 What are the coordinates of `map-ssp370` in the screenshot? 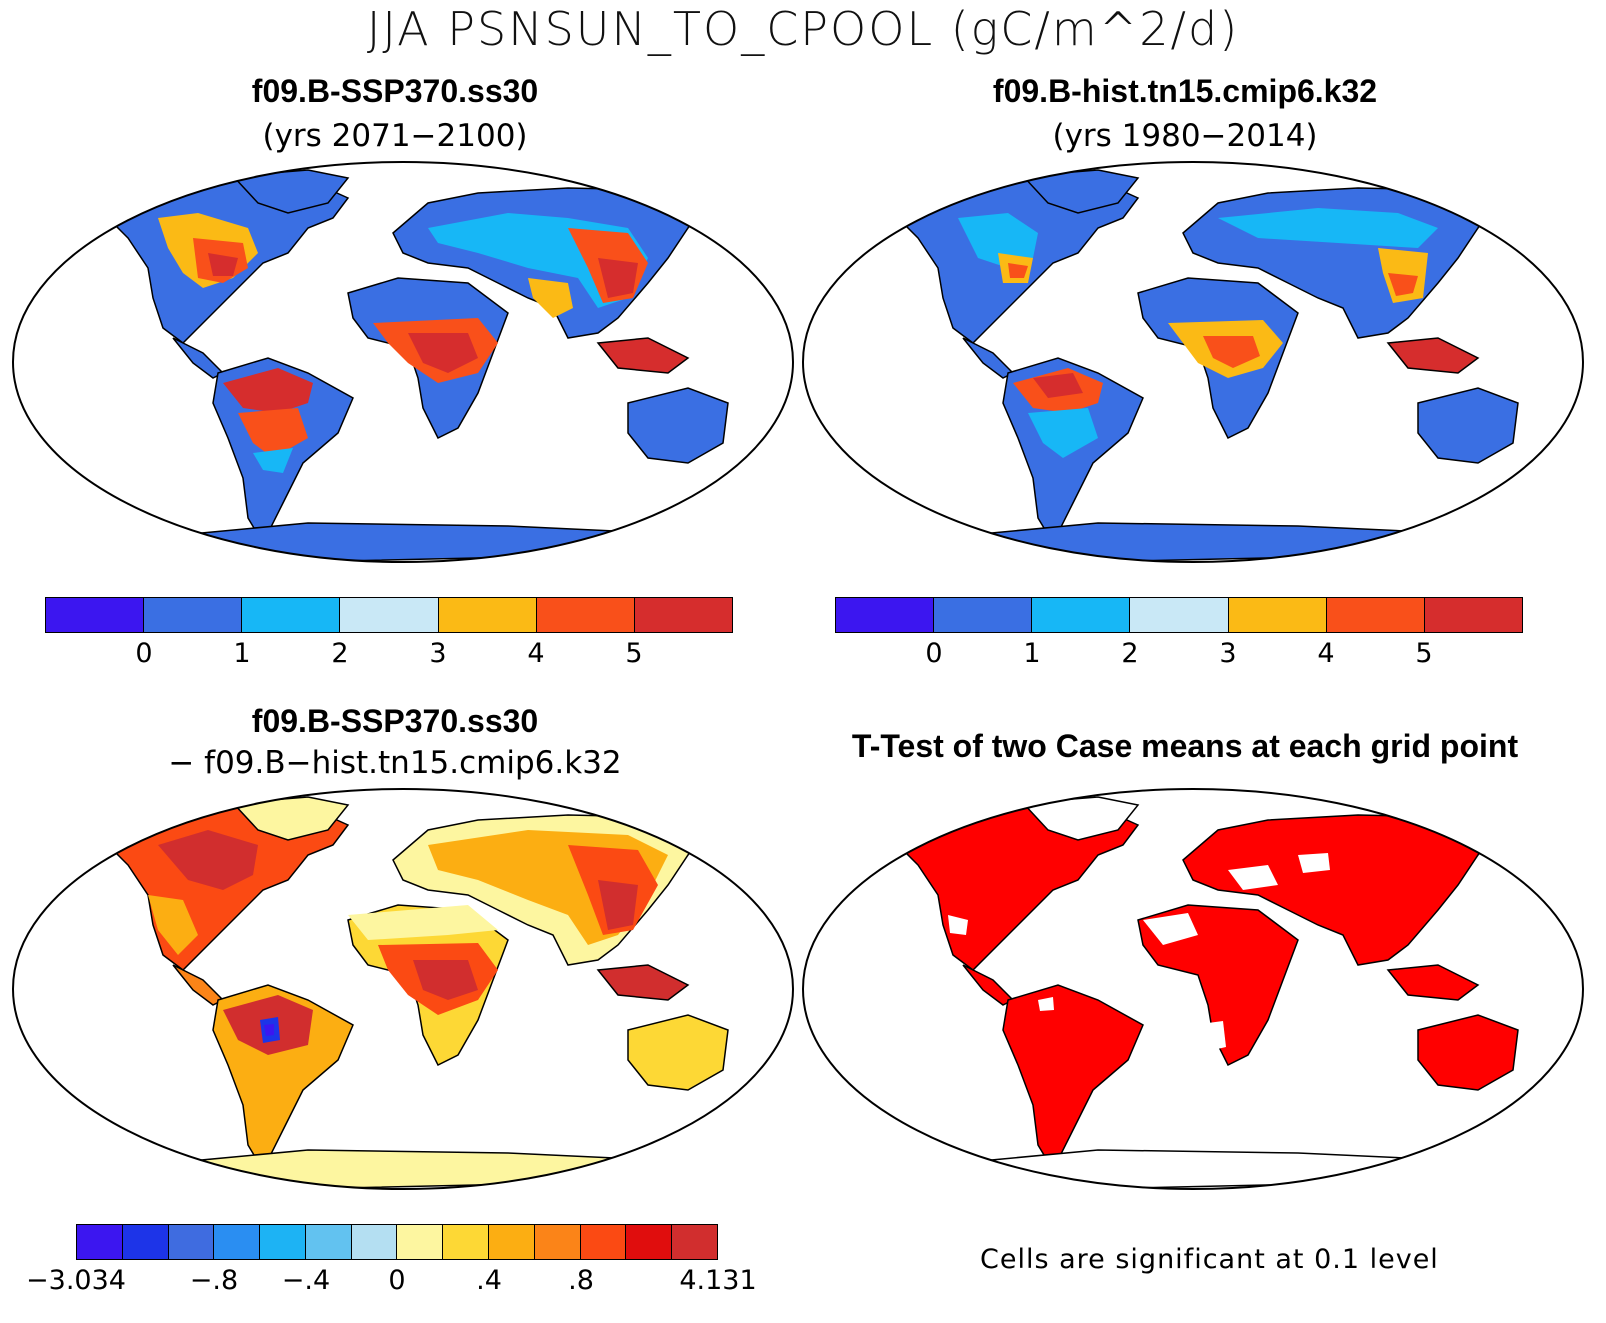 It's located at (403, 362).